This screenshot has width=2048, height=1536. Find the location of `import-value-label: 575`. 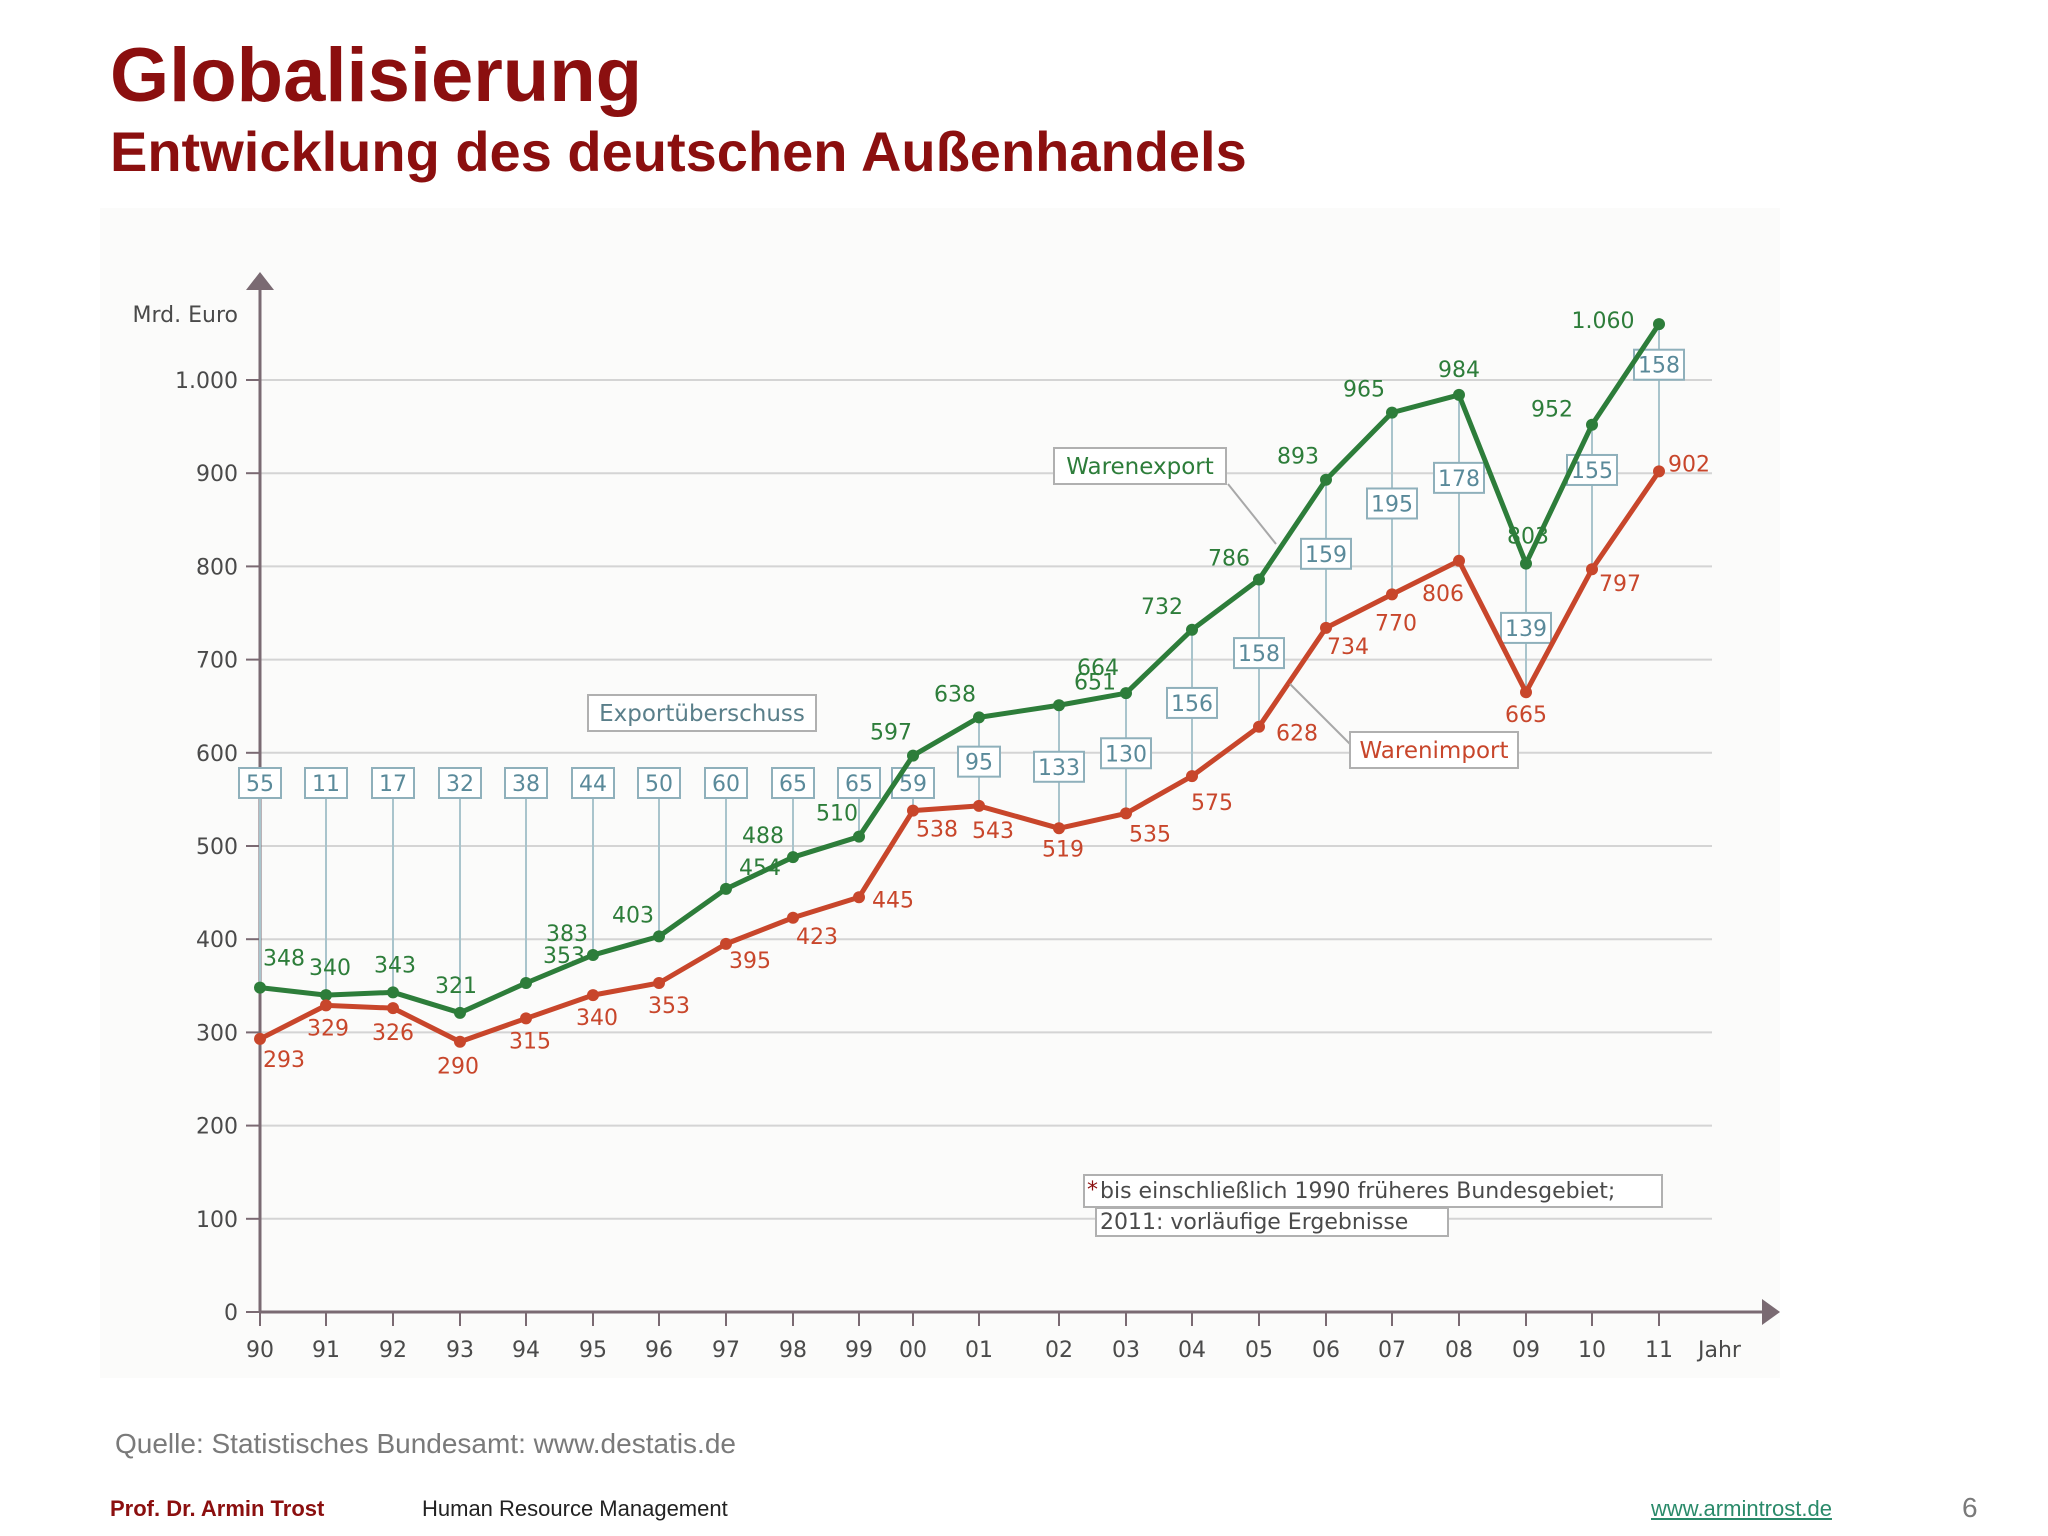

import-value-label: 575 is located at coordinates (1212, 803).